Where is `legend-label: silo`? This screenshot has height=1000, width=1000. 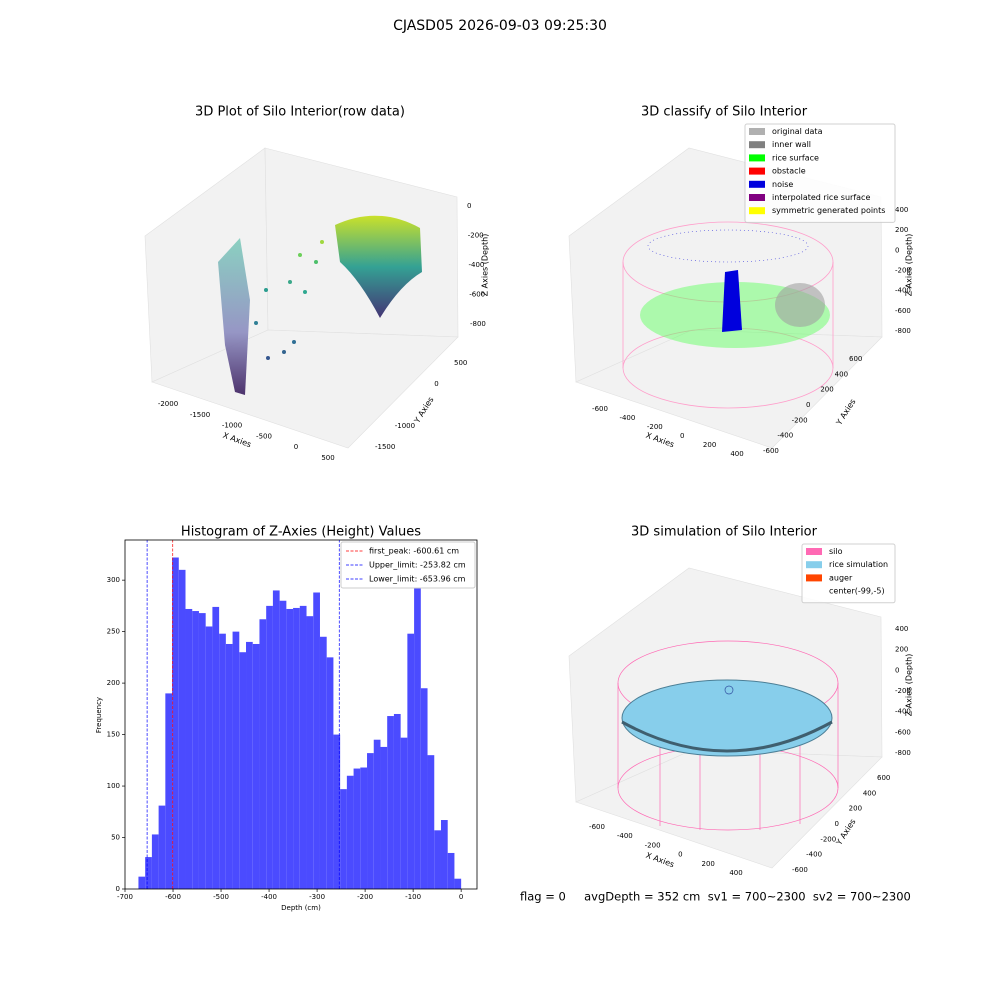
legend-label: silo is located at coordinates (836, 551).